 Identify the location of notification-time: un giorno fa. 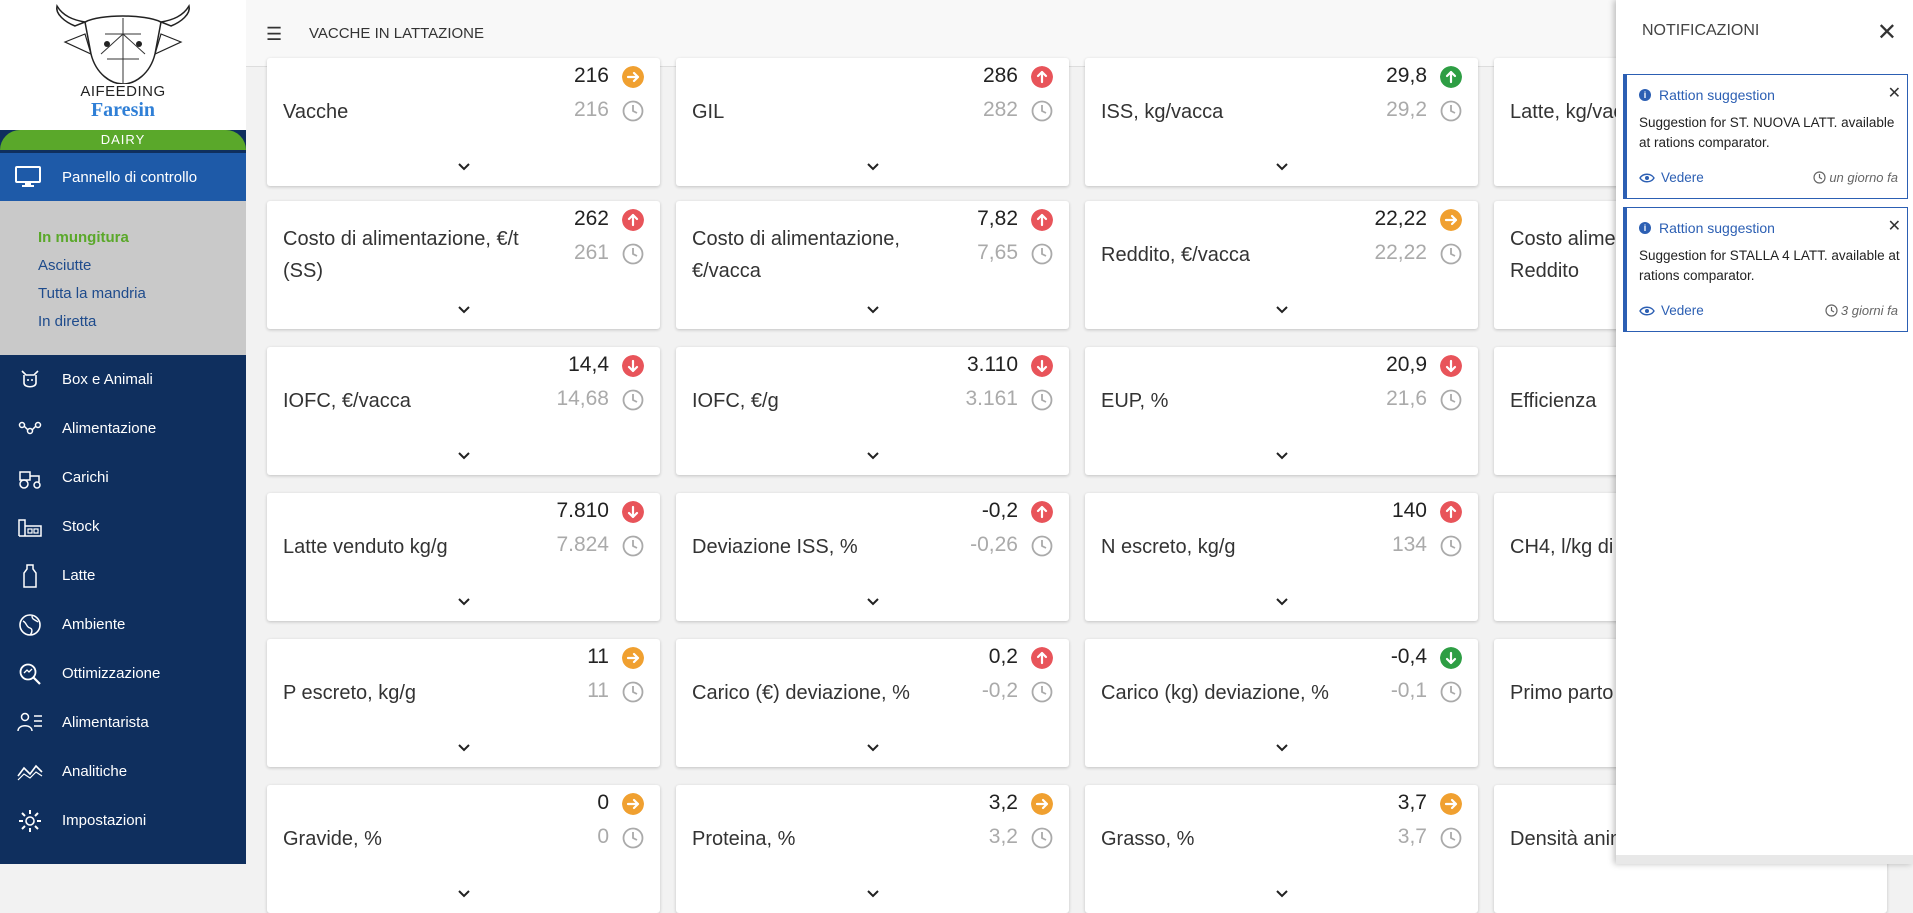
(1855, 177).